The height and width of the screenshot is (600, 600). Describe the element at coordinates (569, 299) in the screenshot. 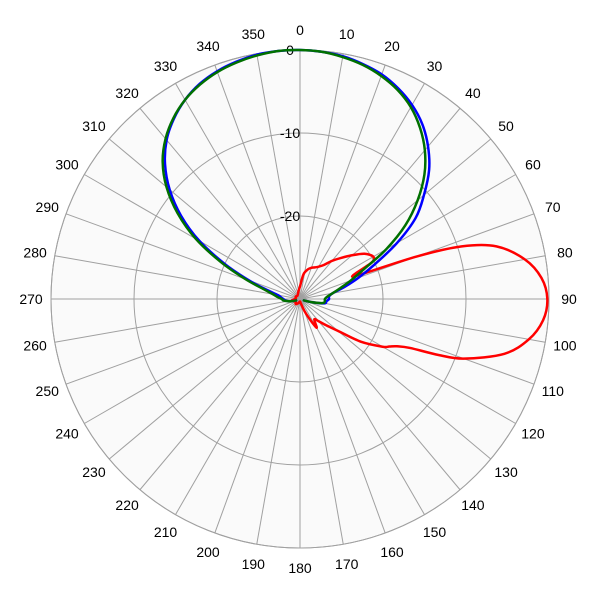

I see `angle-tick-label: 90` at that location.